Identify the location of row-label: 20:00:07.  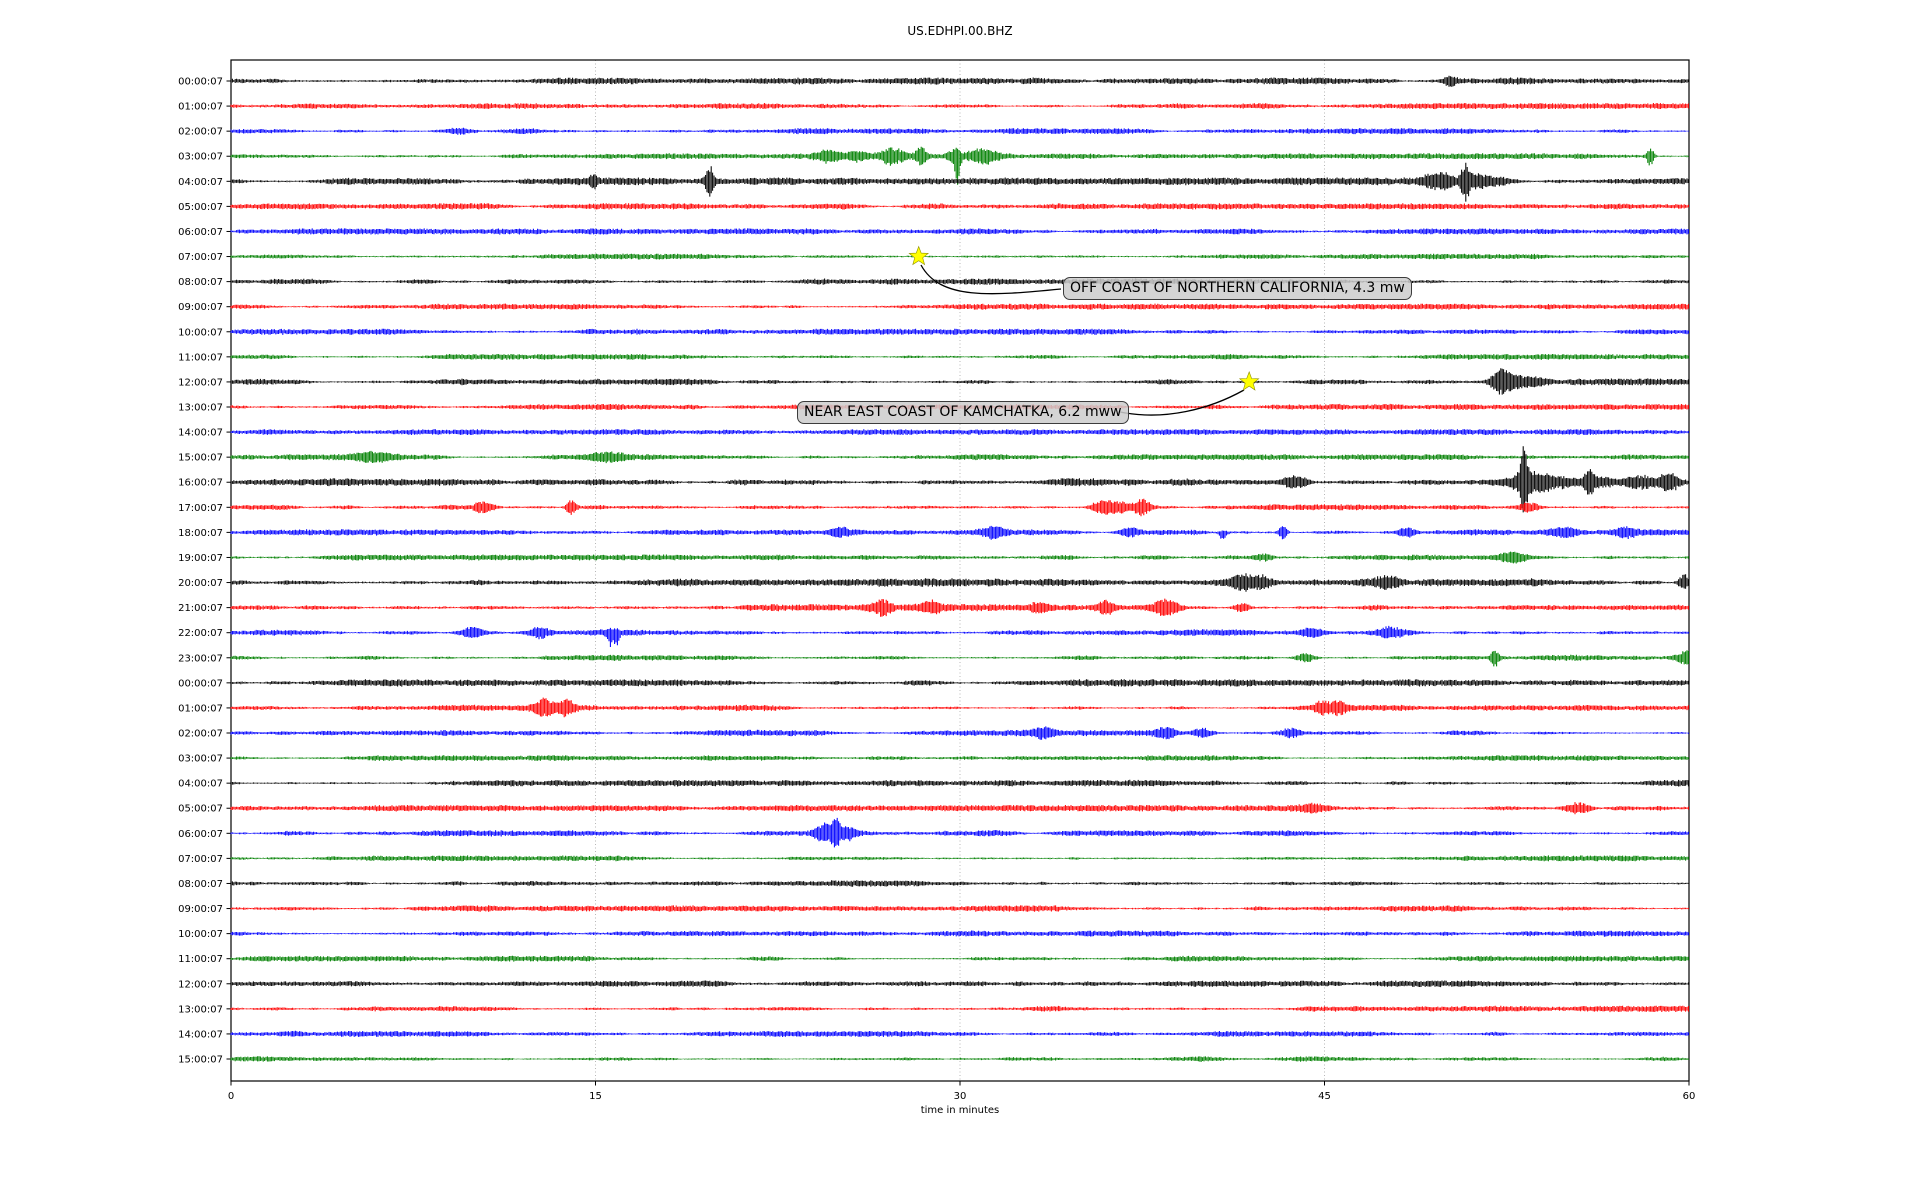
(200, 583).